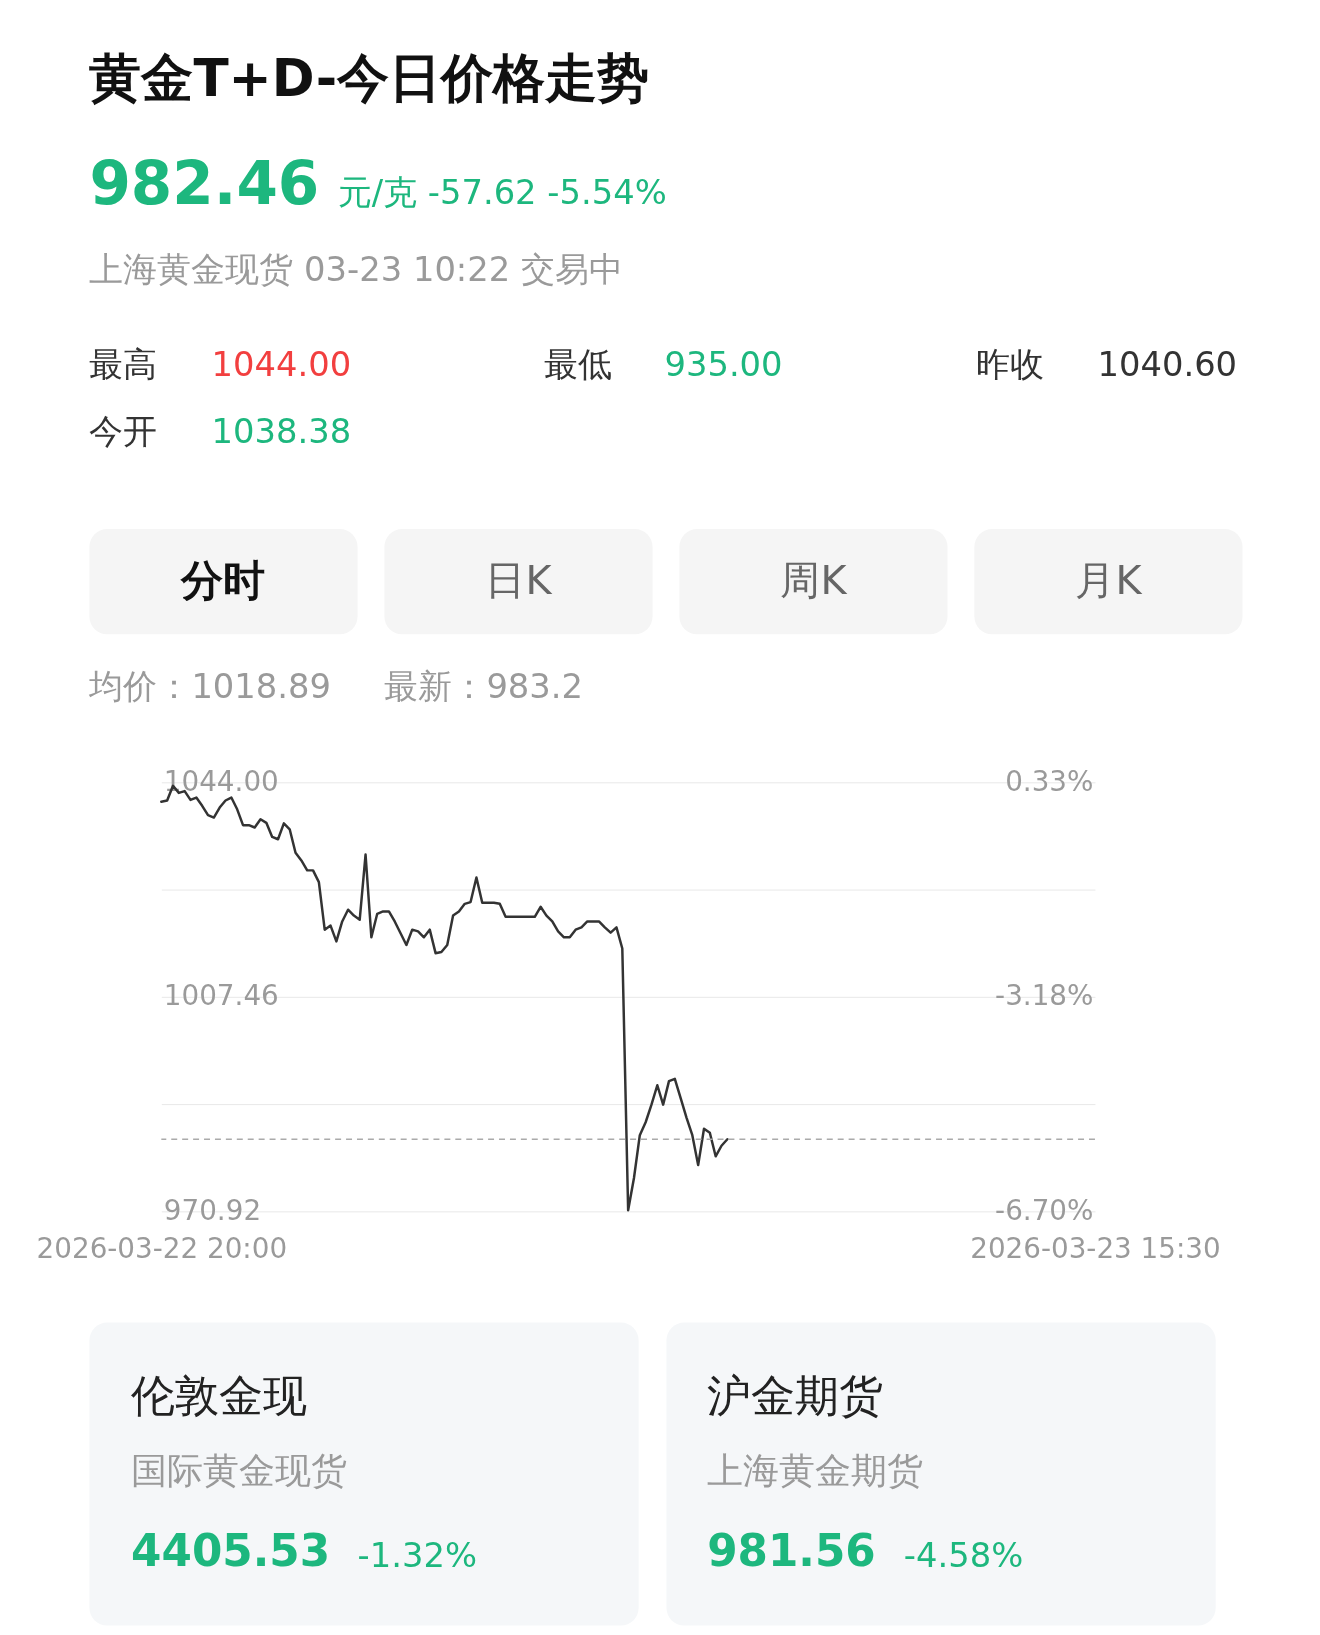  I want to click on text: 1038.38, so click(281, 431).